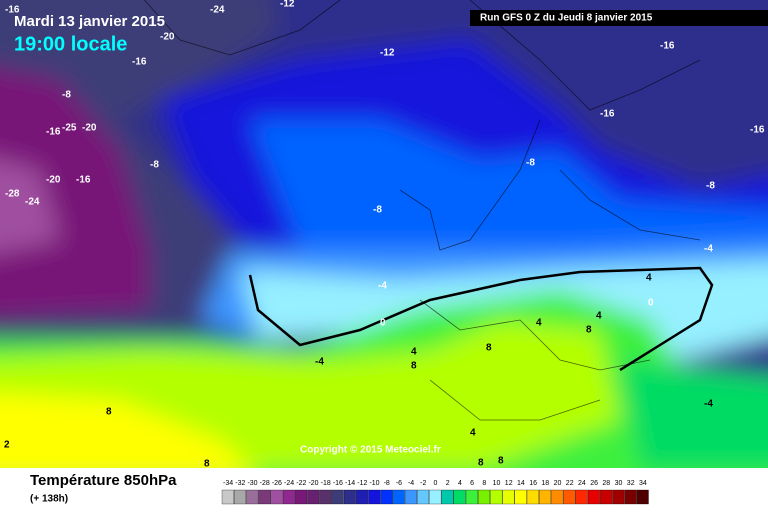  I want to click on legend-value: 20, so click(558, 483).